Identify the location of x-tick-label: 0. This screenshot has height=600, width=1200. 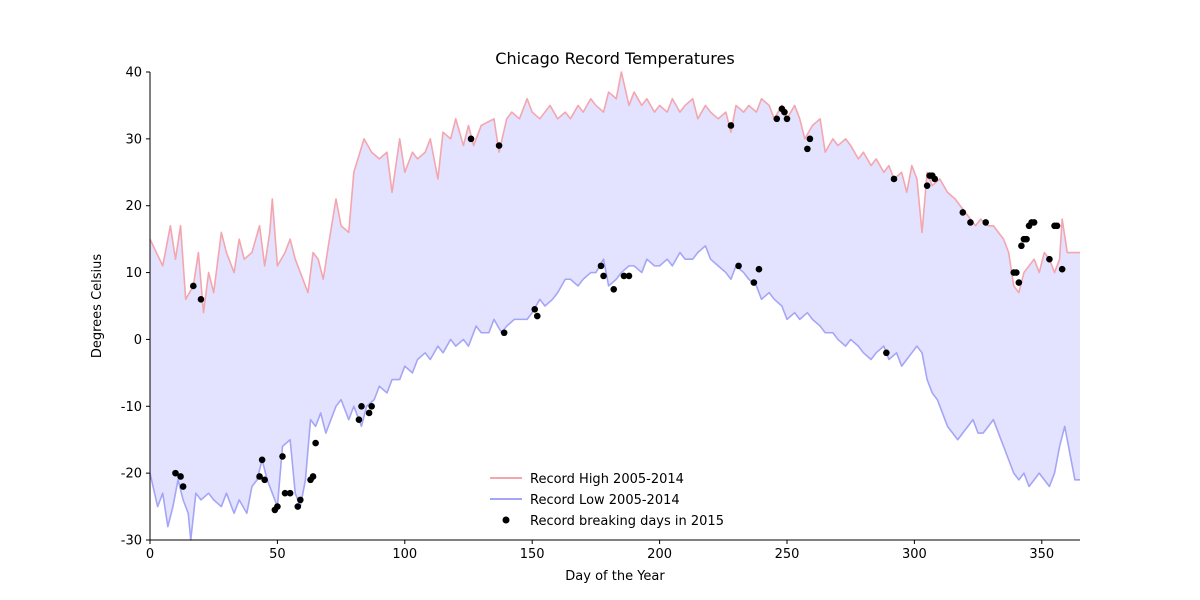
(150, 554).